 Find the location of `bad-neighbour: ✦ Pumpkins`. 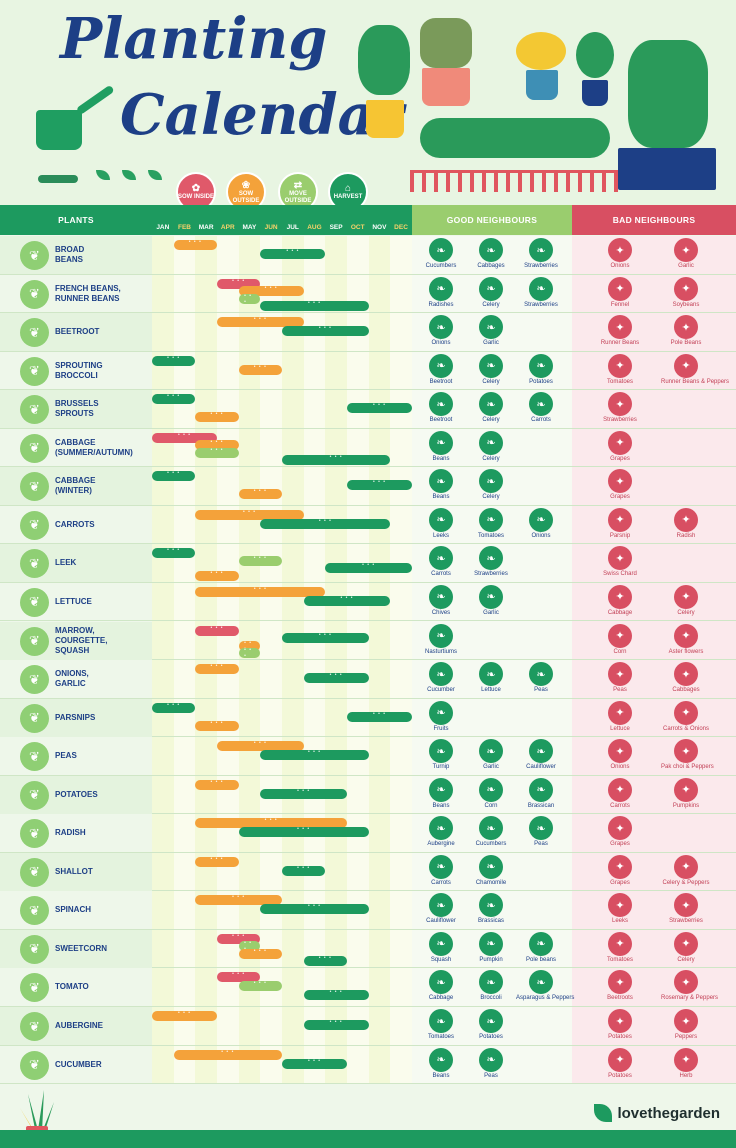

bad-neighbour: ✦ Pumpkins is located at coordinates (686, 793).